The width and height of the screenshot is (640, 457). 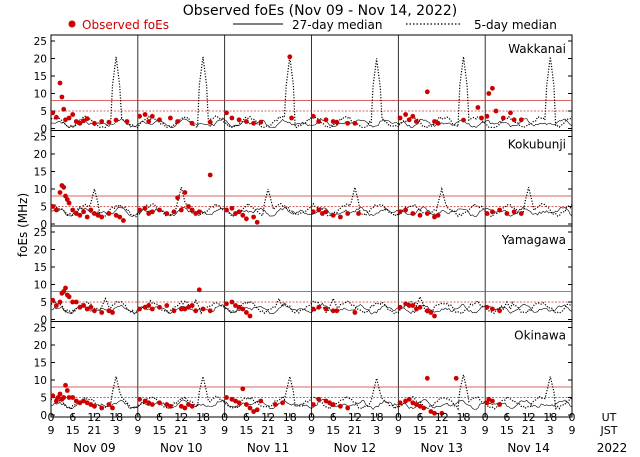 I want to click on y-tick-label: 20, so click(x=40, y=346).